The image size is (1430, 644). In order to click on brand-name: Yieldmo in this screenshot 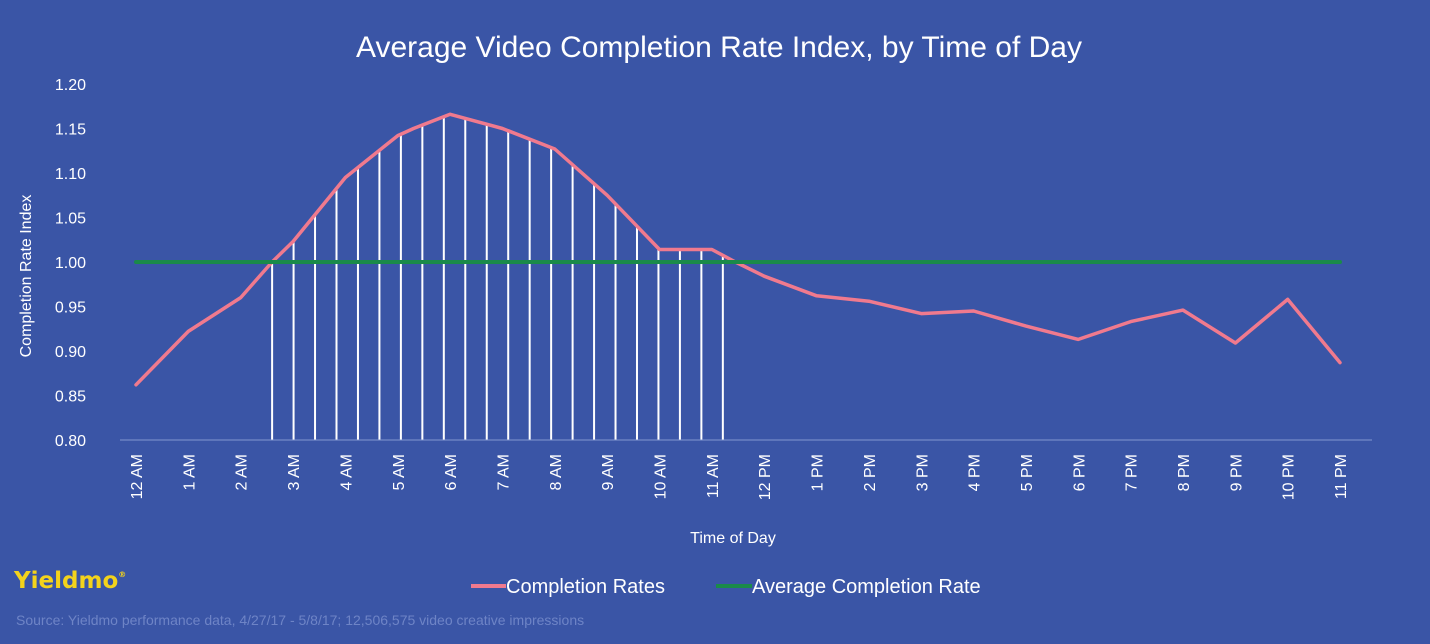, I will do `click(66, 581)`.